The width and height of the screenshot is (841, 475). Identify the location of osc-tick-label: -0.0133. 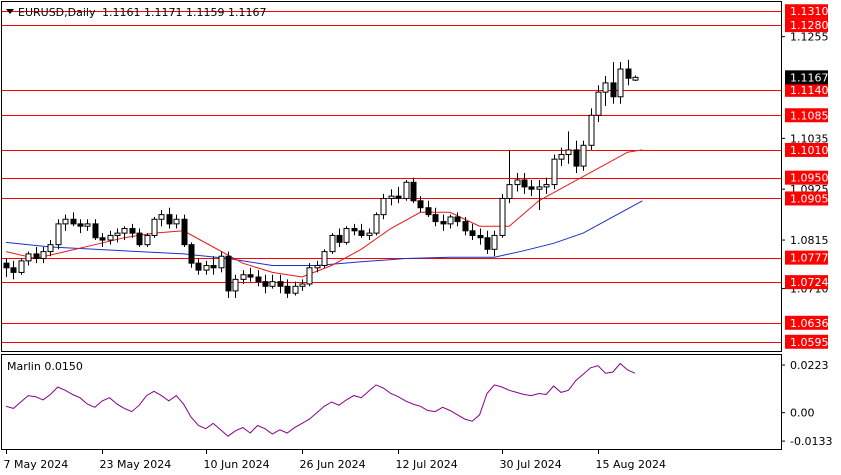
(811, 441).